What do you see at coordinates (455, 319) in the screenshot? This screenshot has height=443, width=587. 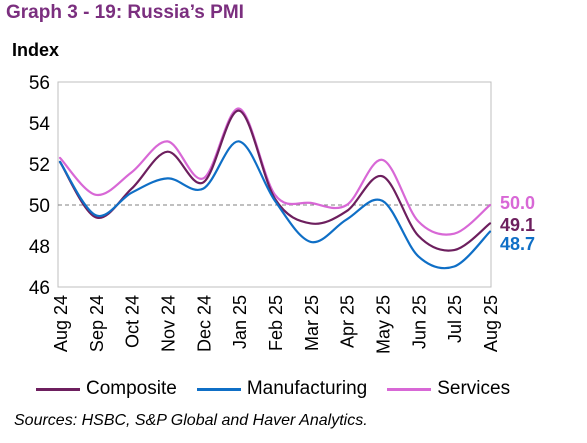 I see `x-tick-label: Jul 25` at bounding box center [455, 319].